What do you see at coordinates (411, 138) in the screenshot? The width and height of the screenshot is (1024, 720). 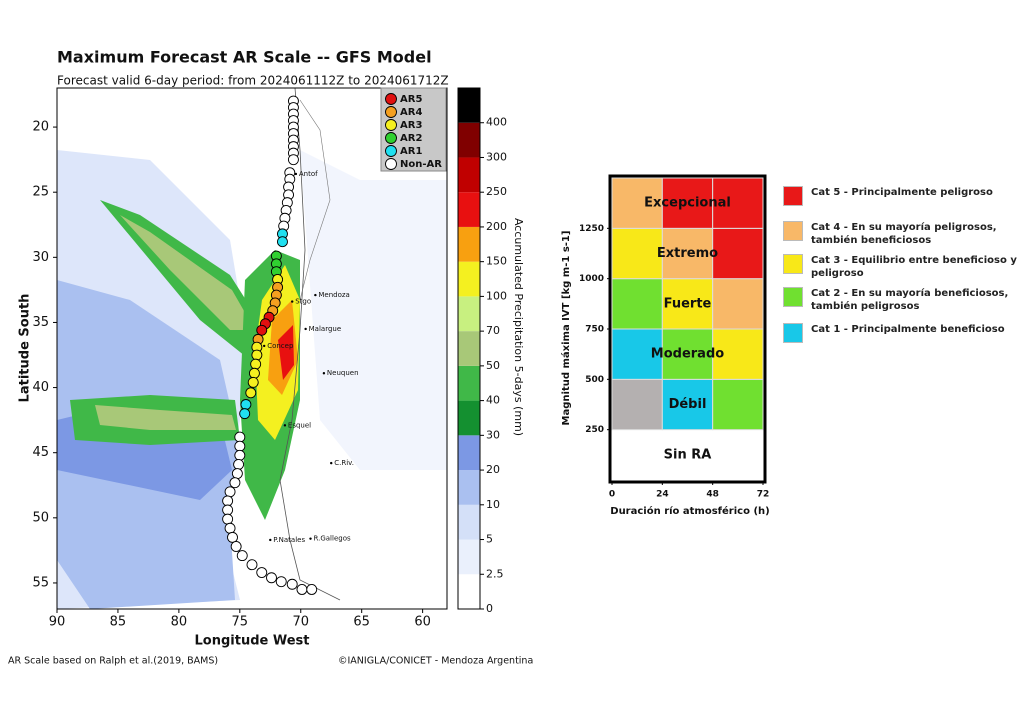 I see `legend-label: AR2` at bounding box center [411, 138].